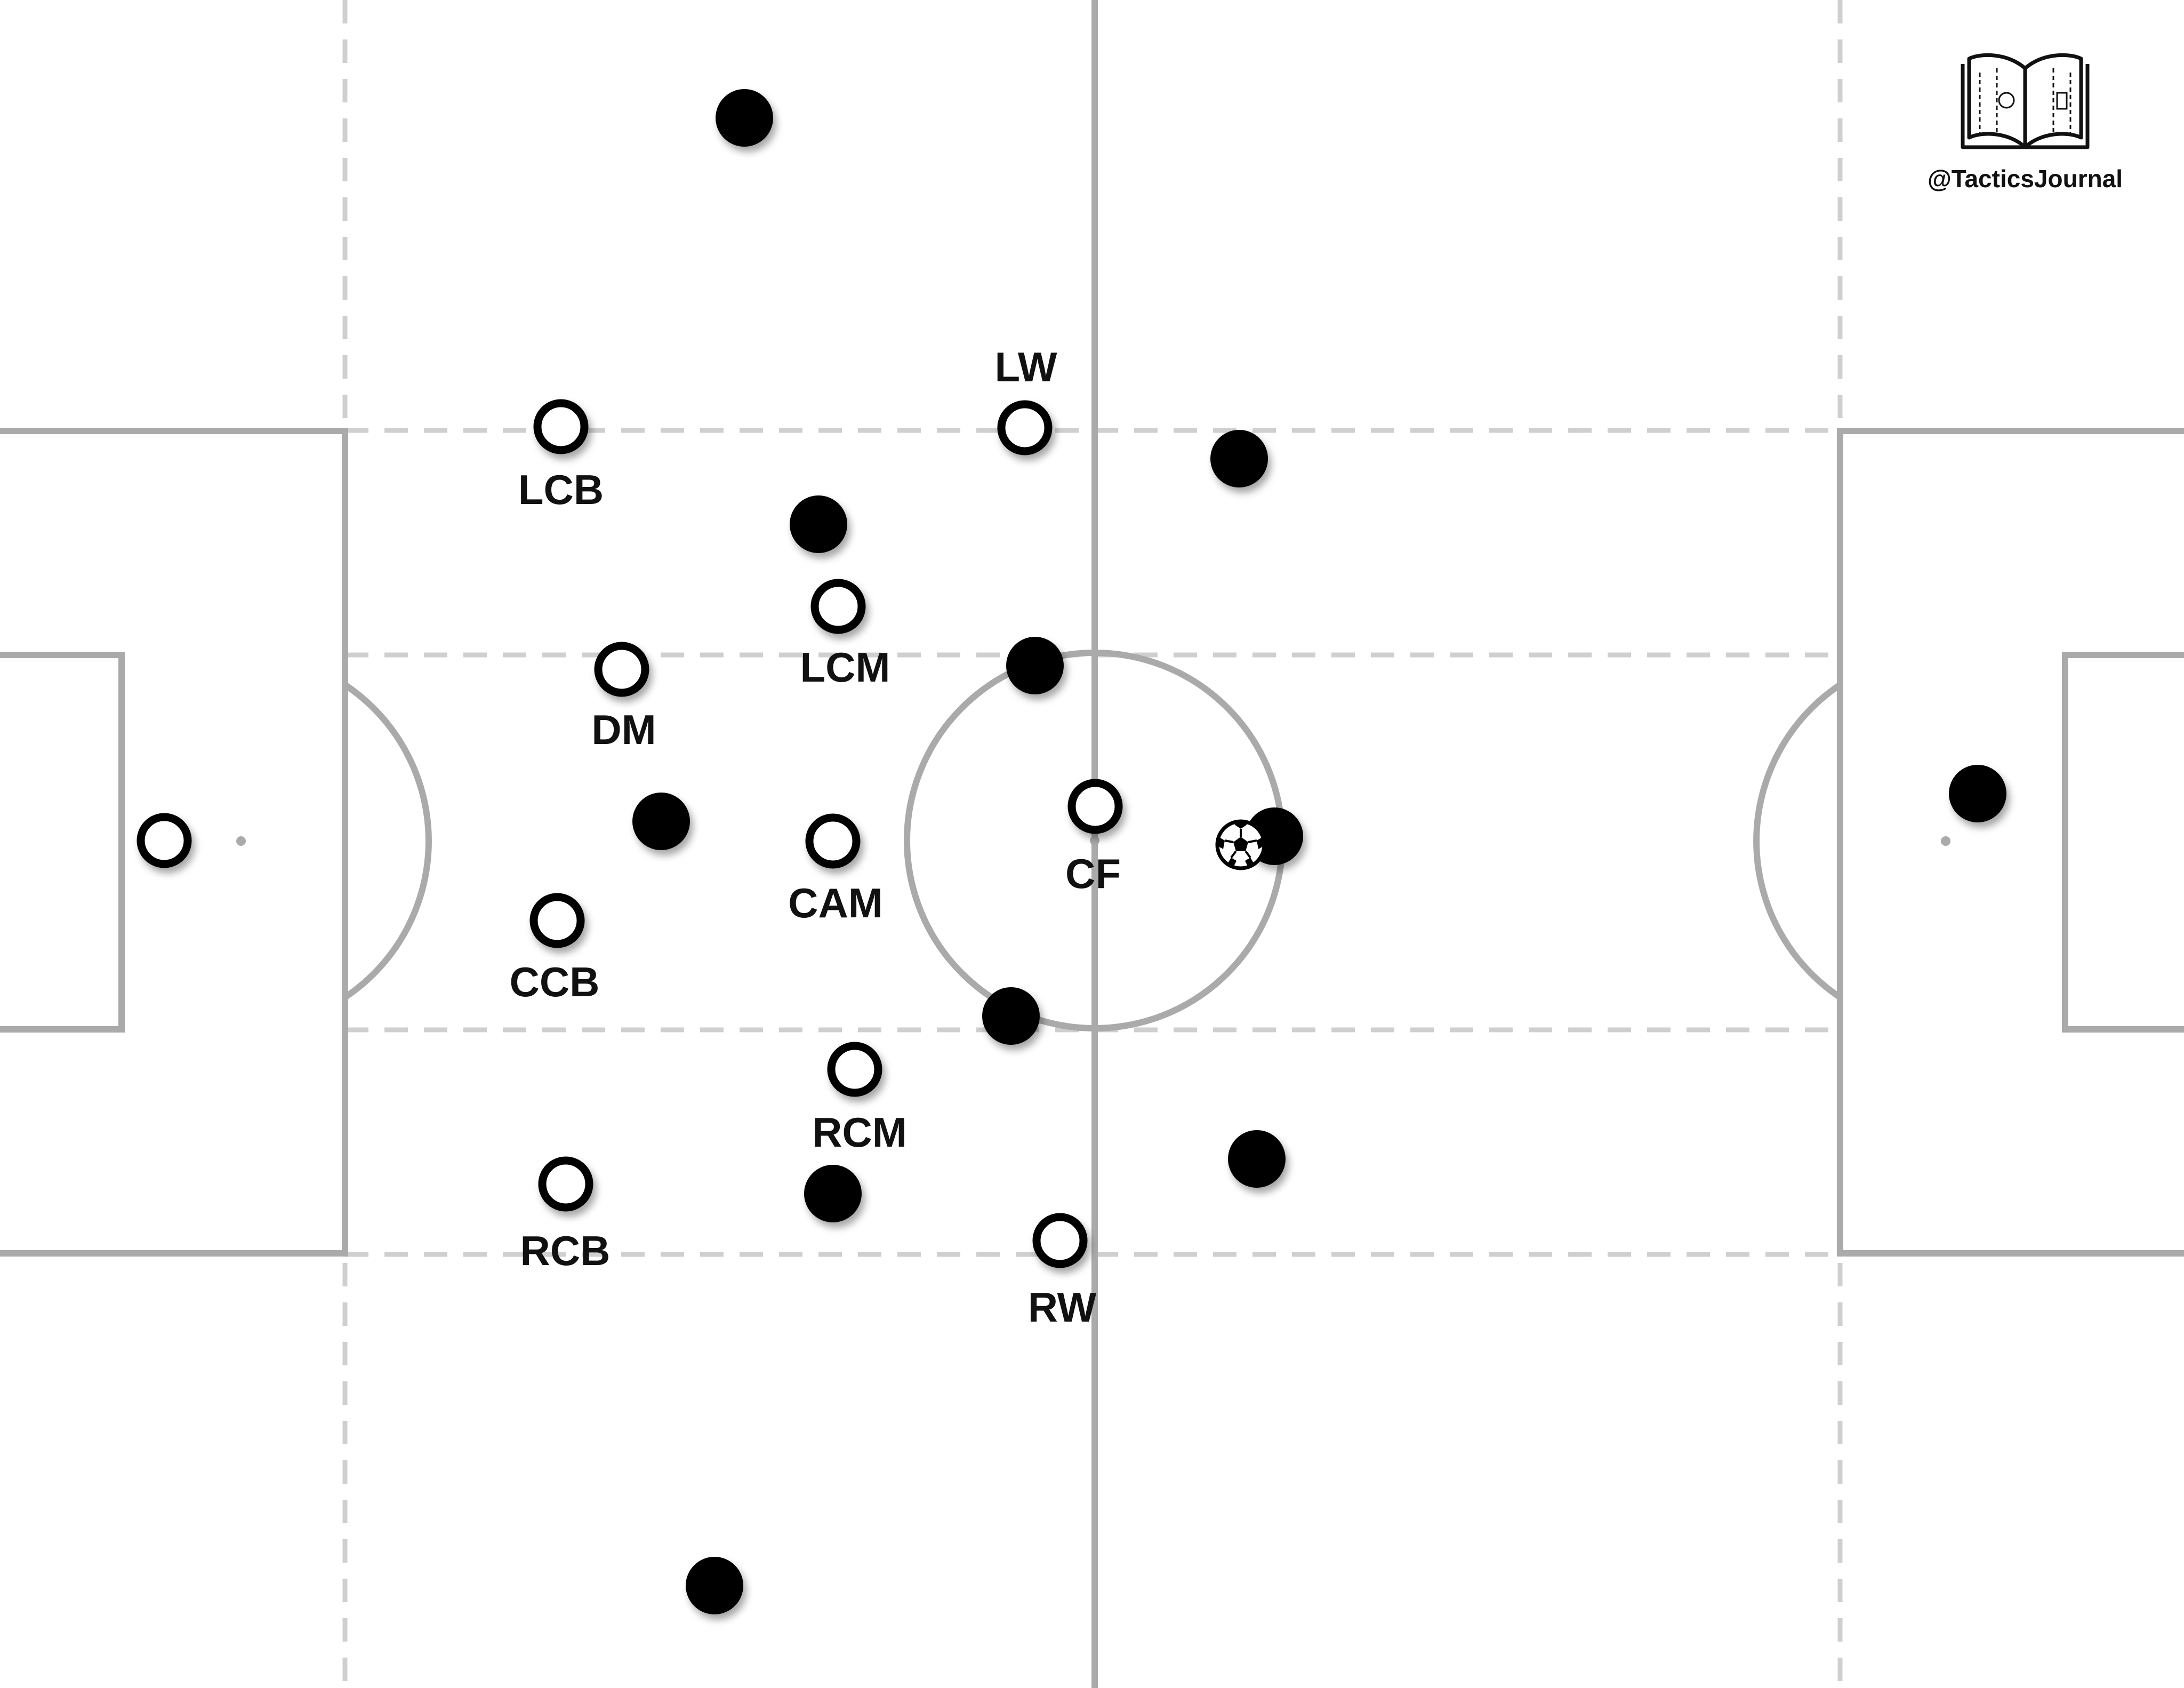 This screenshot has width=2184, height=1688. What do you see at coordinates (1060, 1240) in the screenshot?
I see `outlined-player-rw` at bounding box center [1060, 1240].